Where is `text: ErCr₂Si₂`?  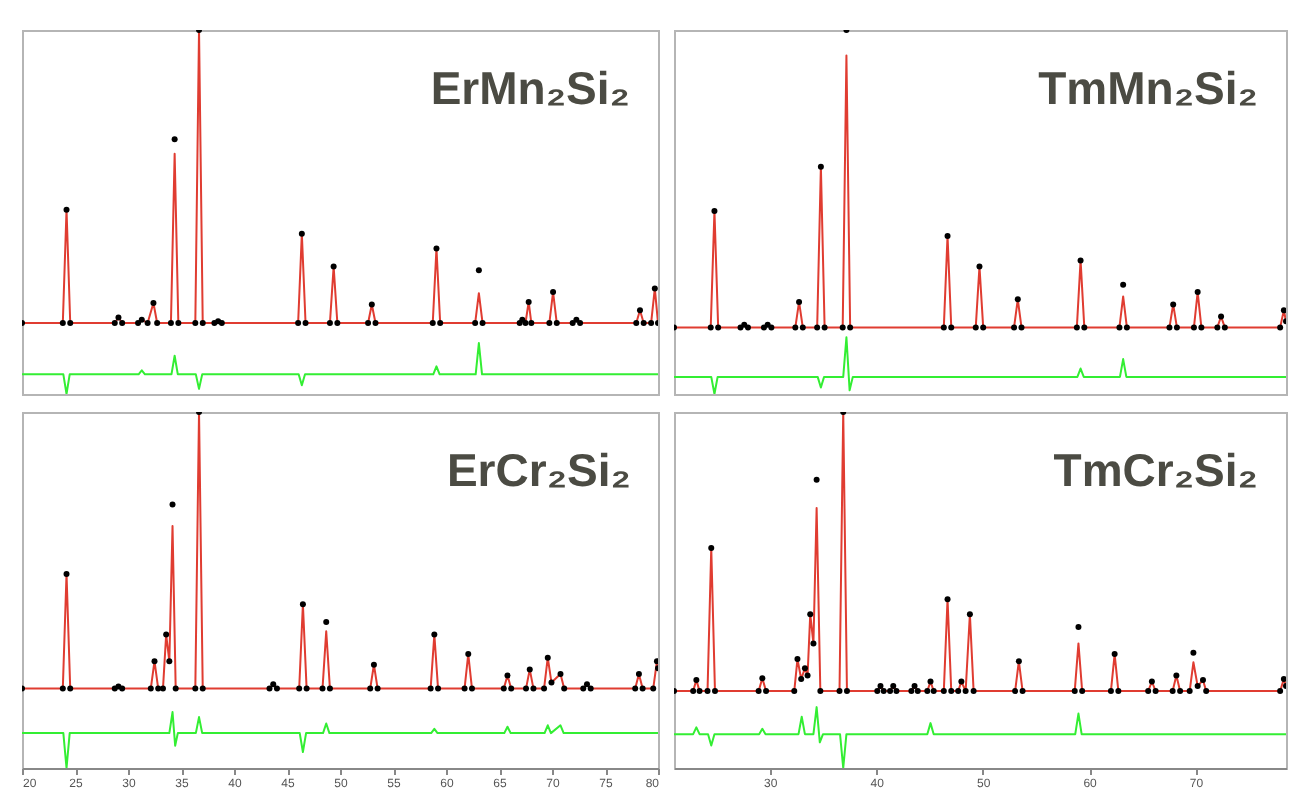 text: ErCr₂Si₂ is located at coordinates (538, 470).